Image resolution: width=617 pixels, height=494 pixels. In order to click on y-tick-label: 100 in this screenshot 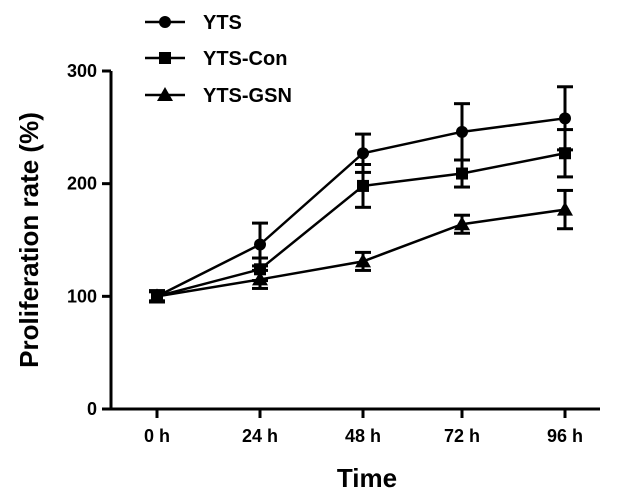, I will do `click(82, 296)`.